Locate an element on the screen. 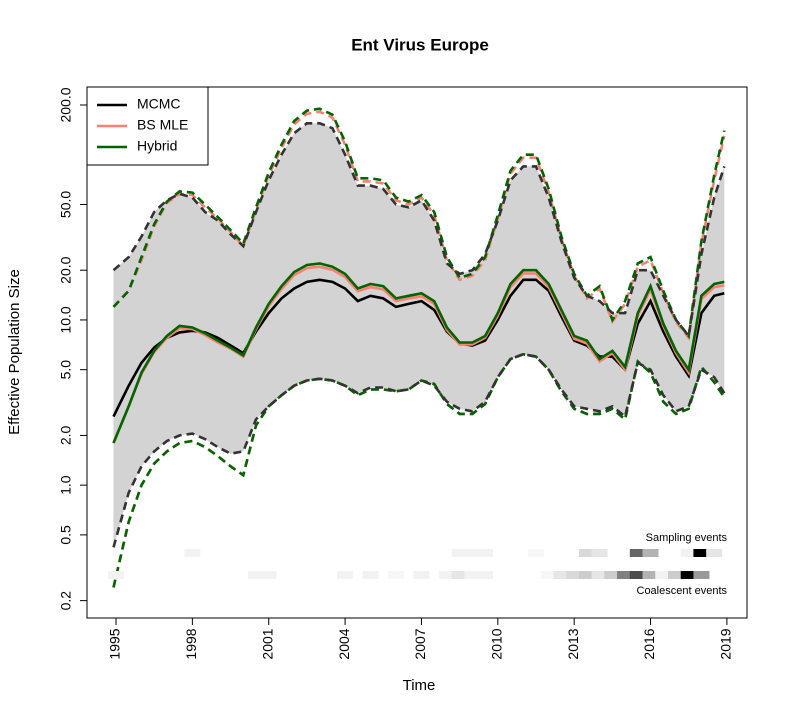 The width and height of the screenshot is (797, 718). x-tick-label: 1995 is located at coordinates (115, 643).